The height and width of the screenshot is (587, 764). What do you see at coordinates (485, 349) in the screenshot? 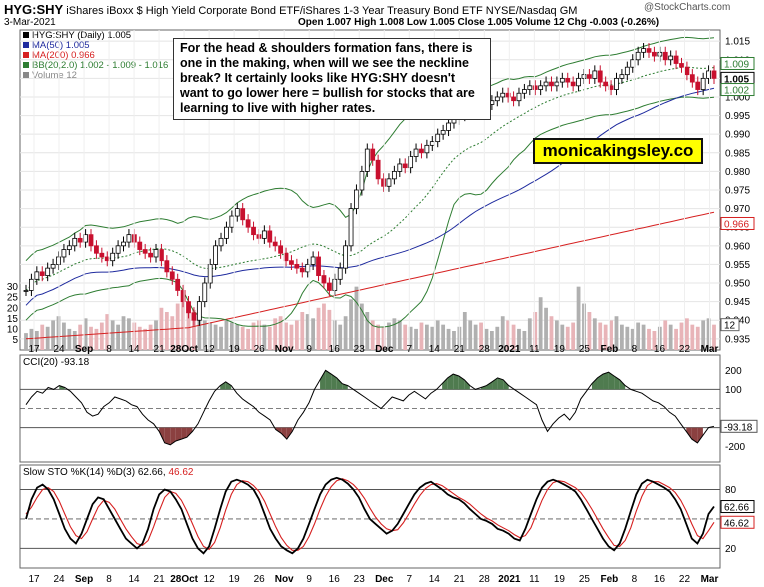
I see `x-tick-label-price: 28` at bounding box center [485, 349].